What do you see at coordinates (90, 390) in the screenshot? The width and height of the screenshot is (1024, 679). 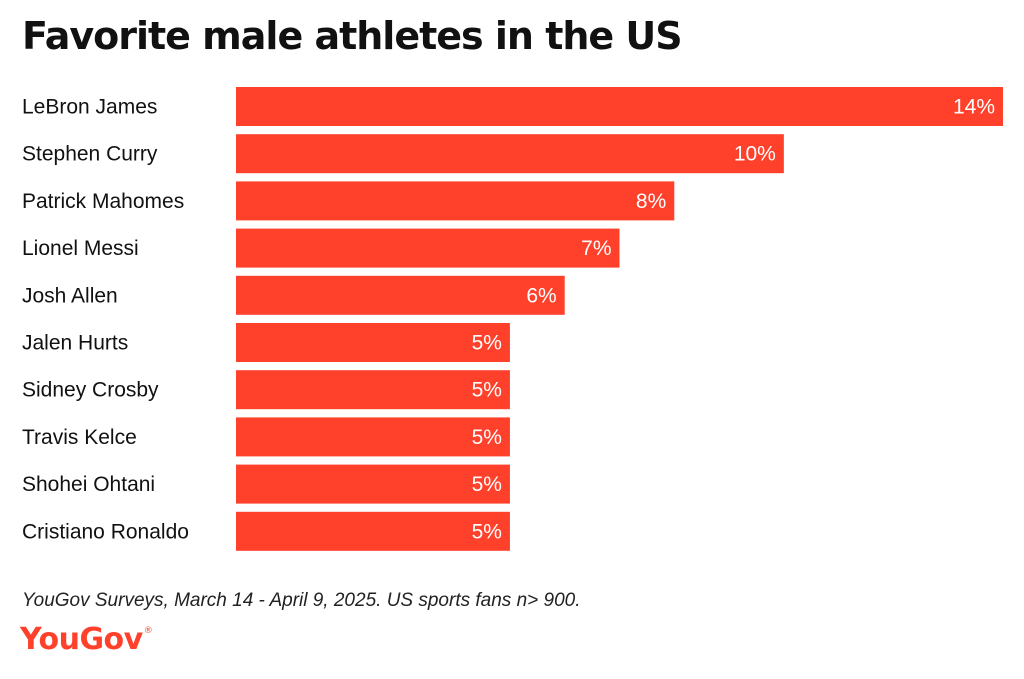 I see `category-label: Sidney Crosby` at bounding box center [90, 390].